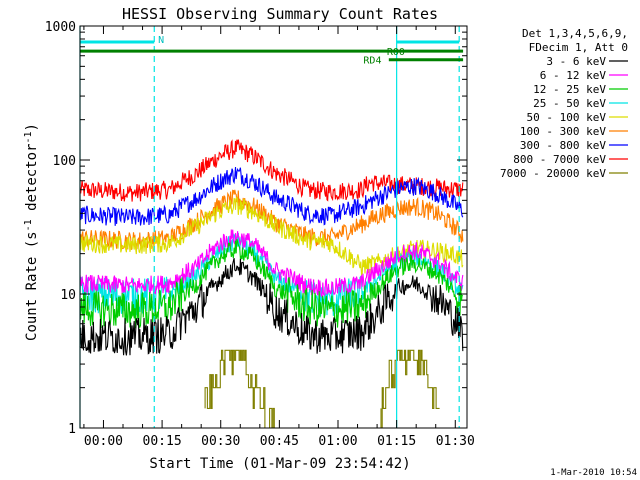 The height and width of the screenshot is (480, 640). I want to click on legend-entry-12-25-kev: 12 - 25 keV, so click(569, 89).